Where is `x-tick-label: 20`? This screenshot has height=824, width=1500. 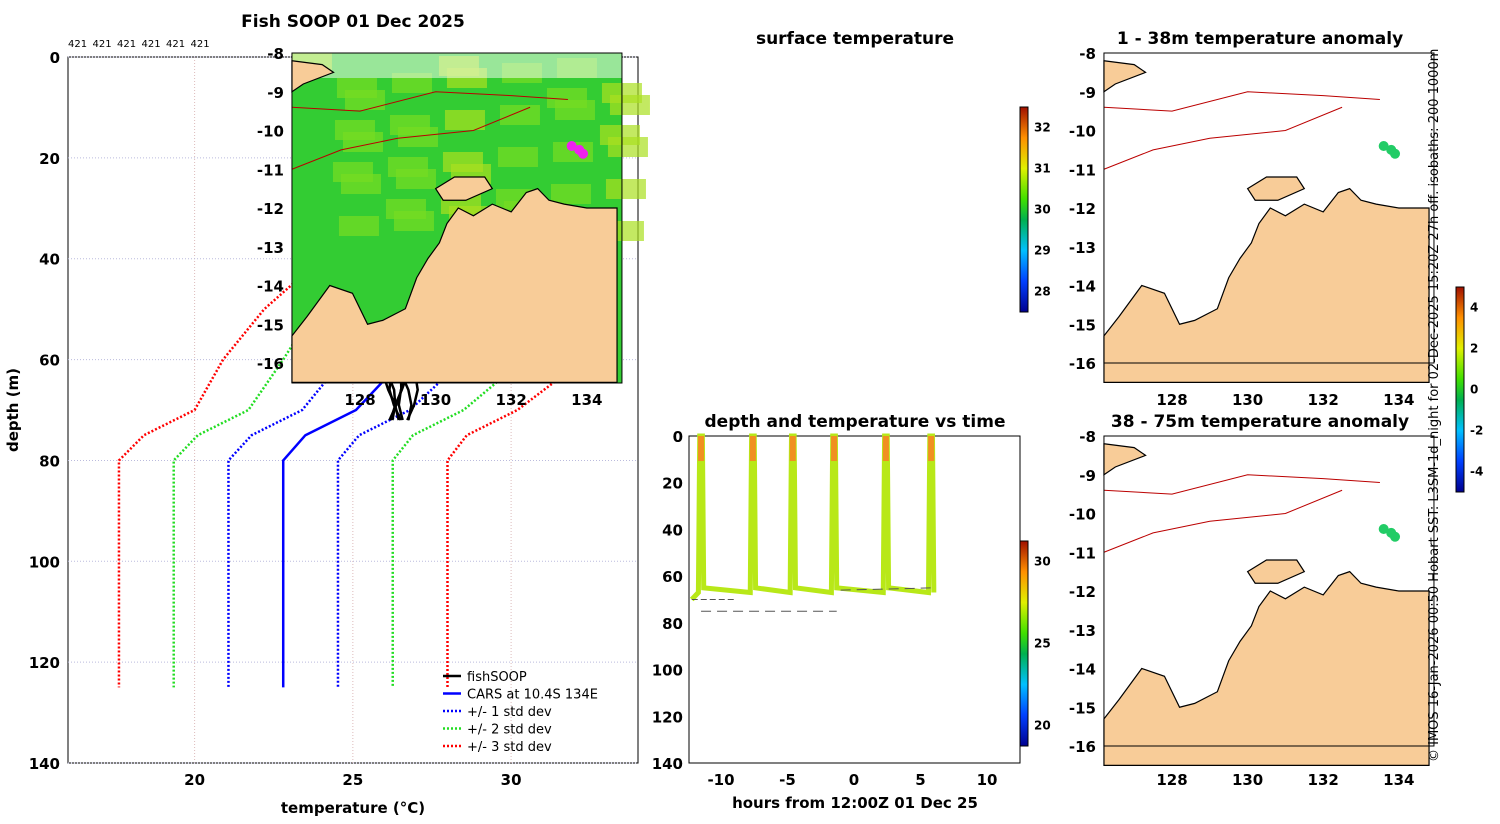
x-tick-label: 20 is located at coordinates (194, 780).